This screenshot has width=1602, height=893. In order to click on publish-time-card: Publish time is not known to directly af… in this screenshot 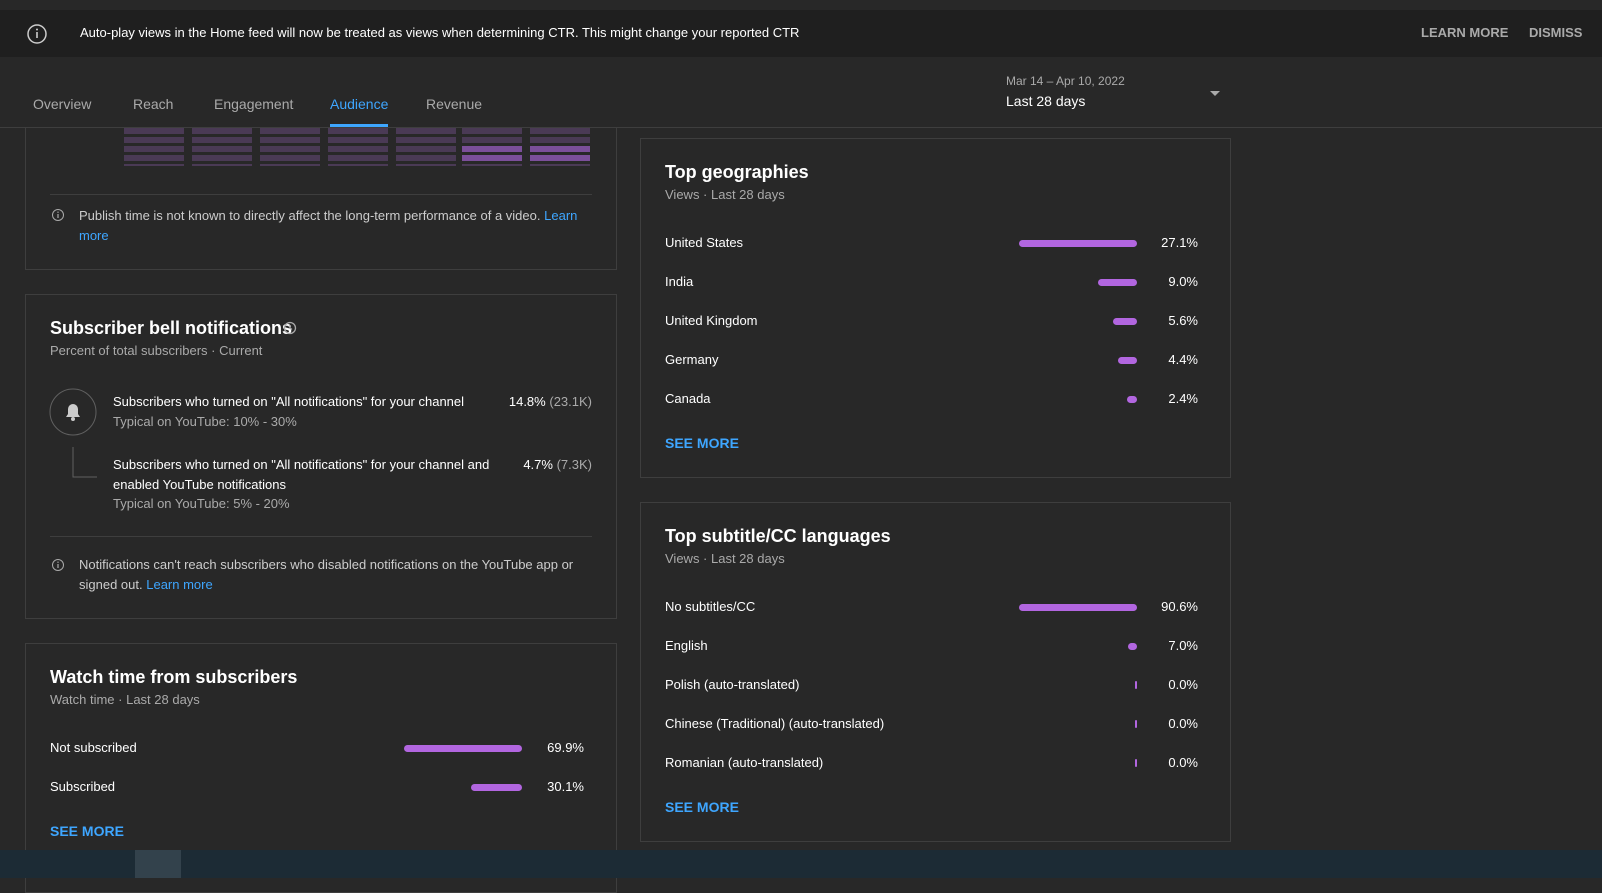, I will do `click(321, 185)`.